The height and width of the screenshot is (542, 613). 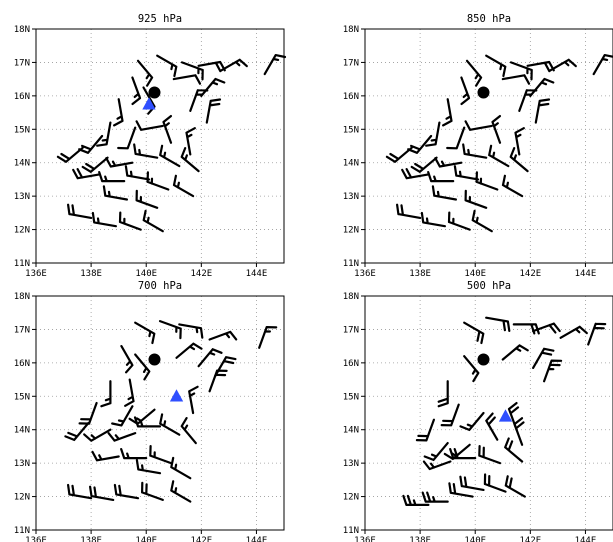 I want to click on y-tick-label: 17N, so click(x=351, y=330).